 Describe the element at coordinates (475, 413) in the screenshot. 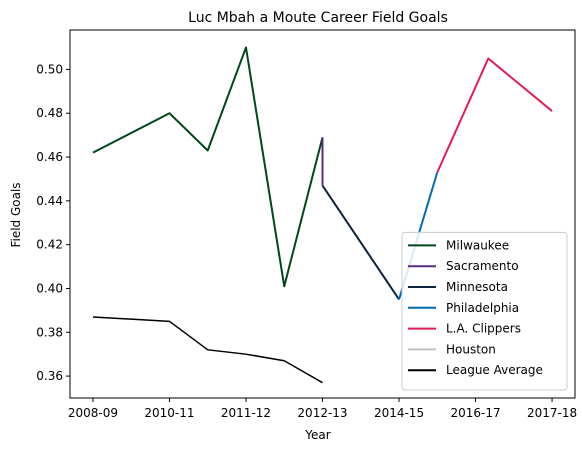

I see `x-tick-label: 2016-17` at that location.